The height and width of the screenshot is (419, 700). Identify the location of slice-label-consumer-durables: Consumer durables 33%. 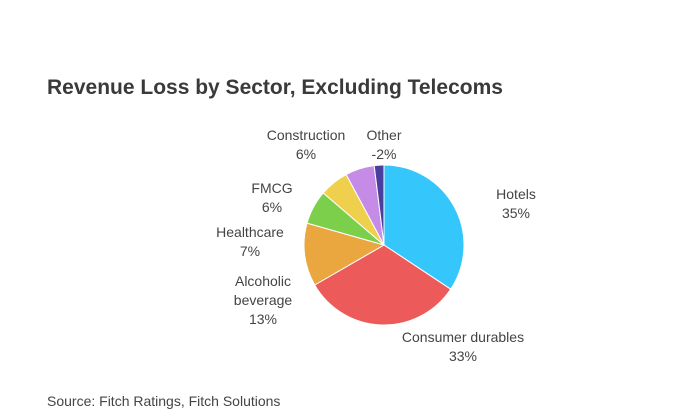
(463, 346).